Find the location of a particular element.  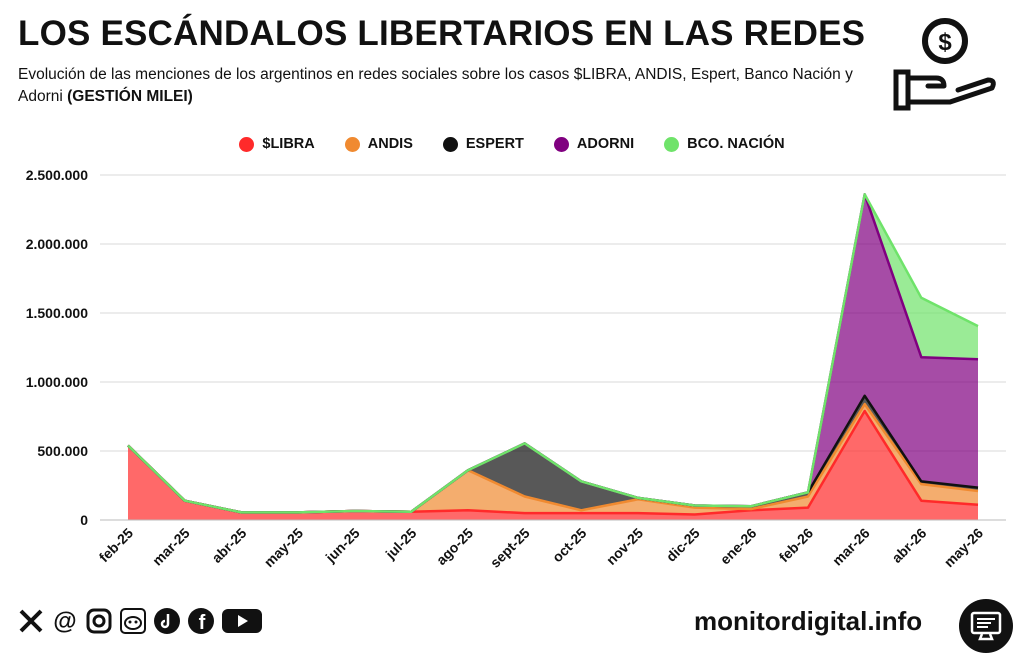

brand-name: monitordigital.info is located at coordinates (808, 621).